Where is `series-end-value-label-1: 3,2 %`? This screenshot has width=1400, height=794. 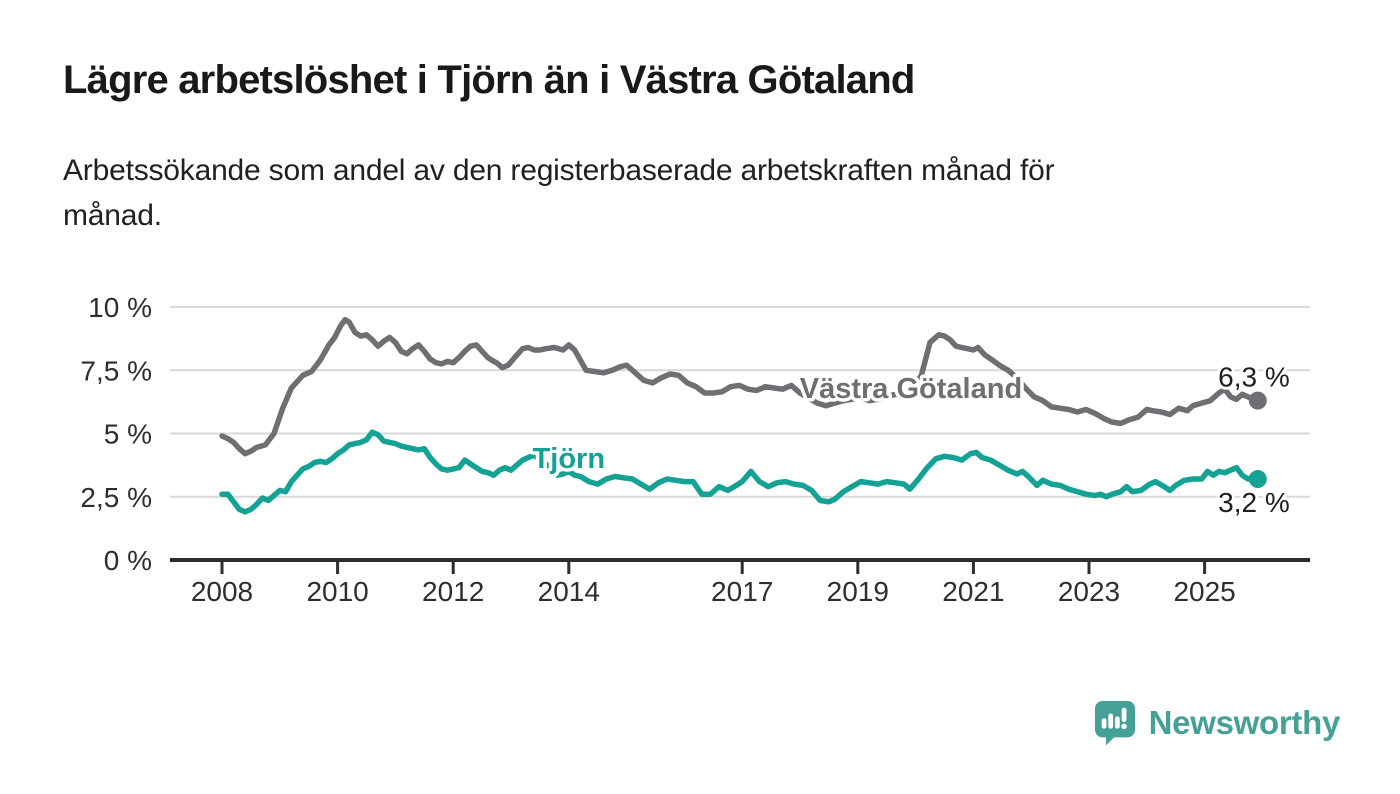
series-end-value-label-1: 3,2 % is located at coordinates (1254, 502).